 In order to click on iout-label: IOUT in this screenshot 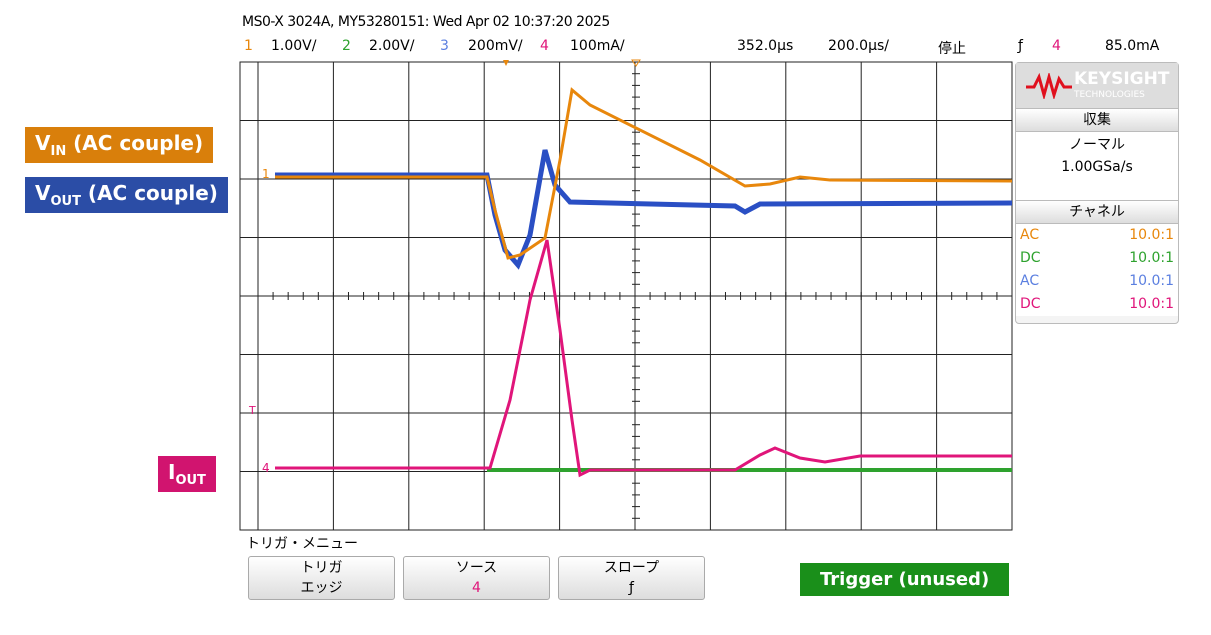, I will do `click(187, 474)`.